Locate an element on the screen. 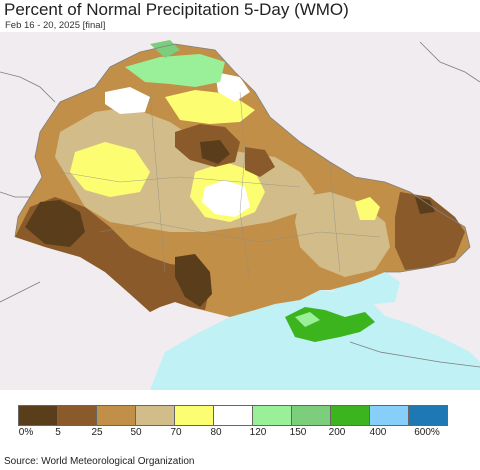 The width and height of the screenshot is (480, 470). legend-bar is located at coordinates (233, 415).